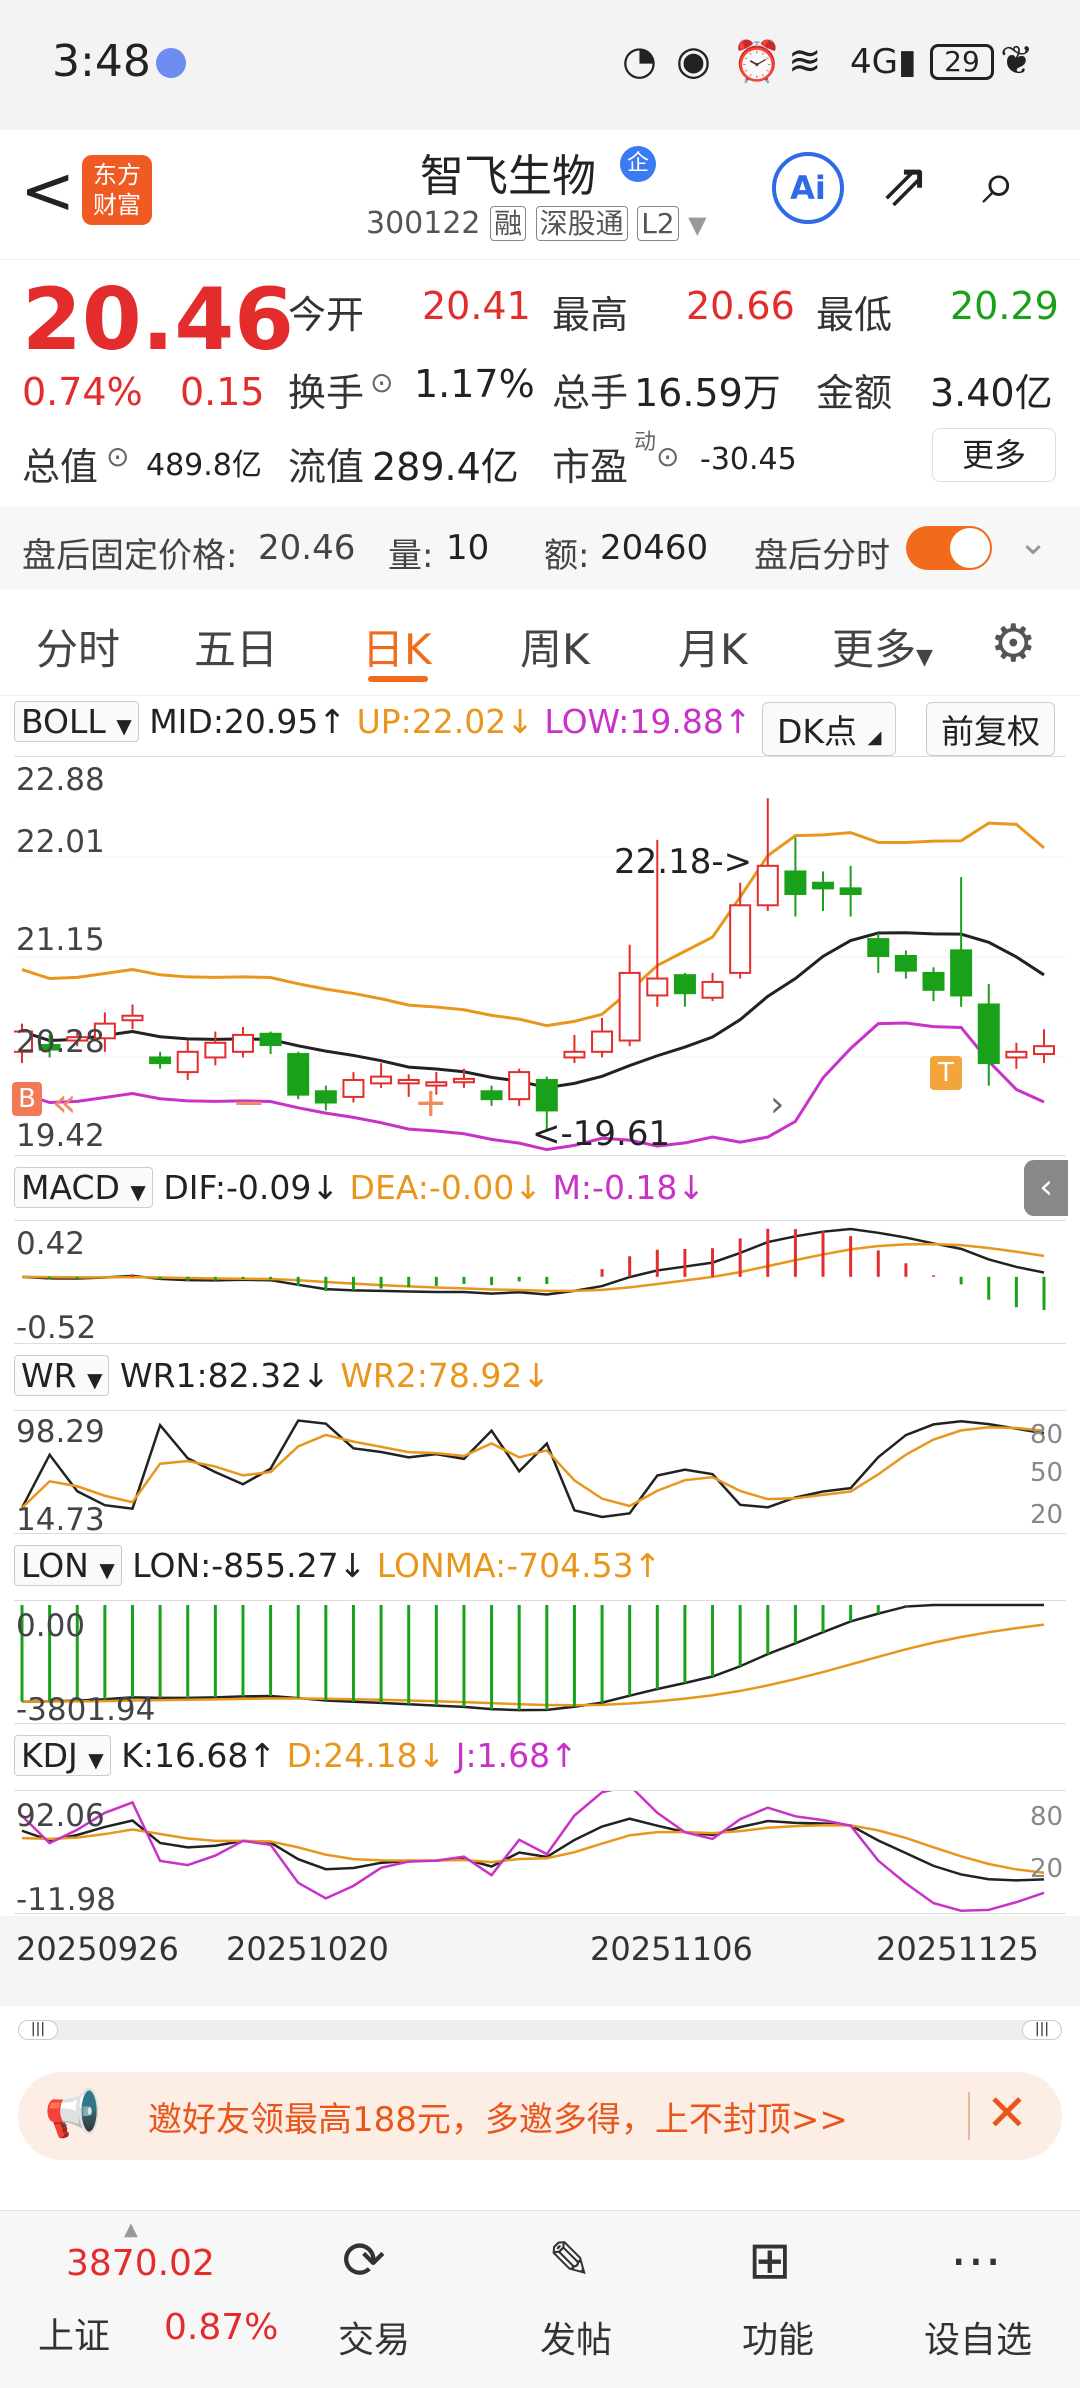 This screenshot has height=2388, width=1080. What do you see at coordinates (590, 467) in the screenshot?
I see `pe-label: 市盈` at bounding box center [590, 467].